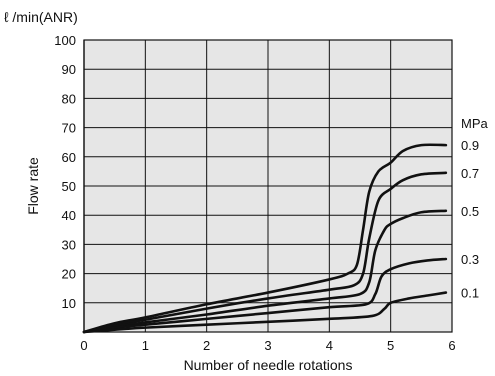 This screenshot has width=495, height=376. I want to click on y-tick-label-90: 90, so click(69, 69).